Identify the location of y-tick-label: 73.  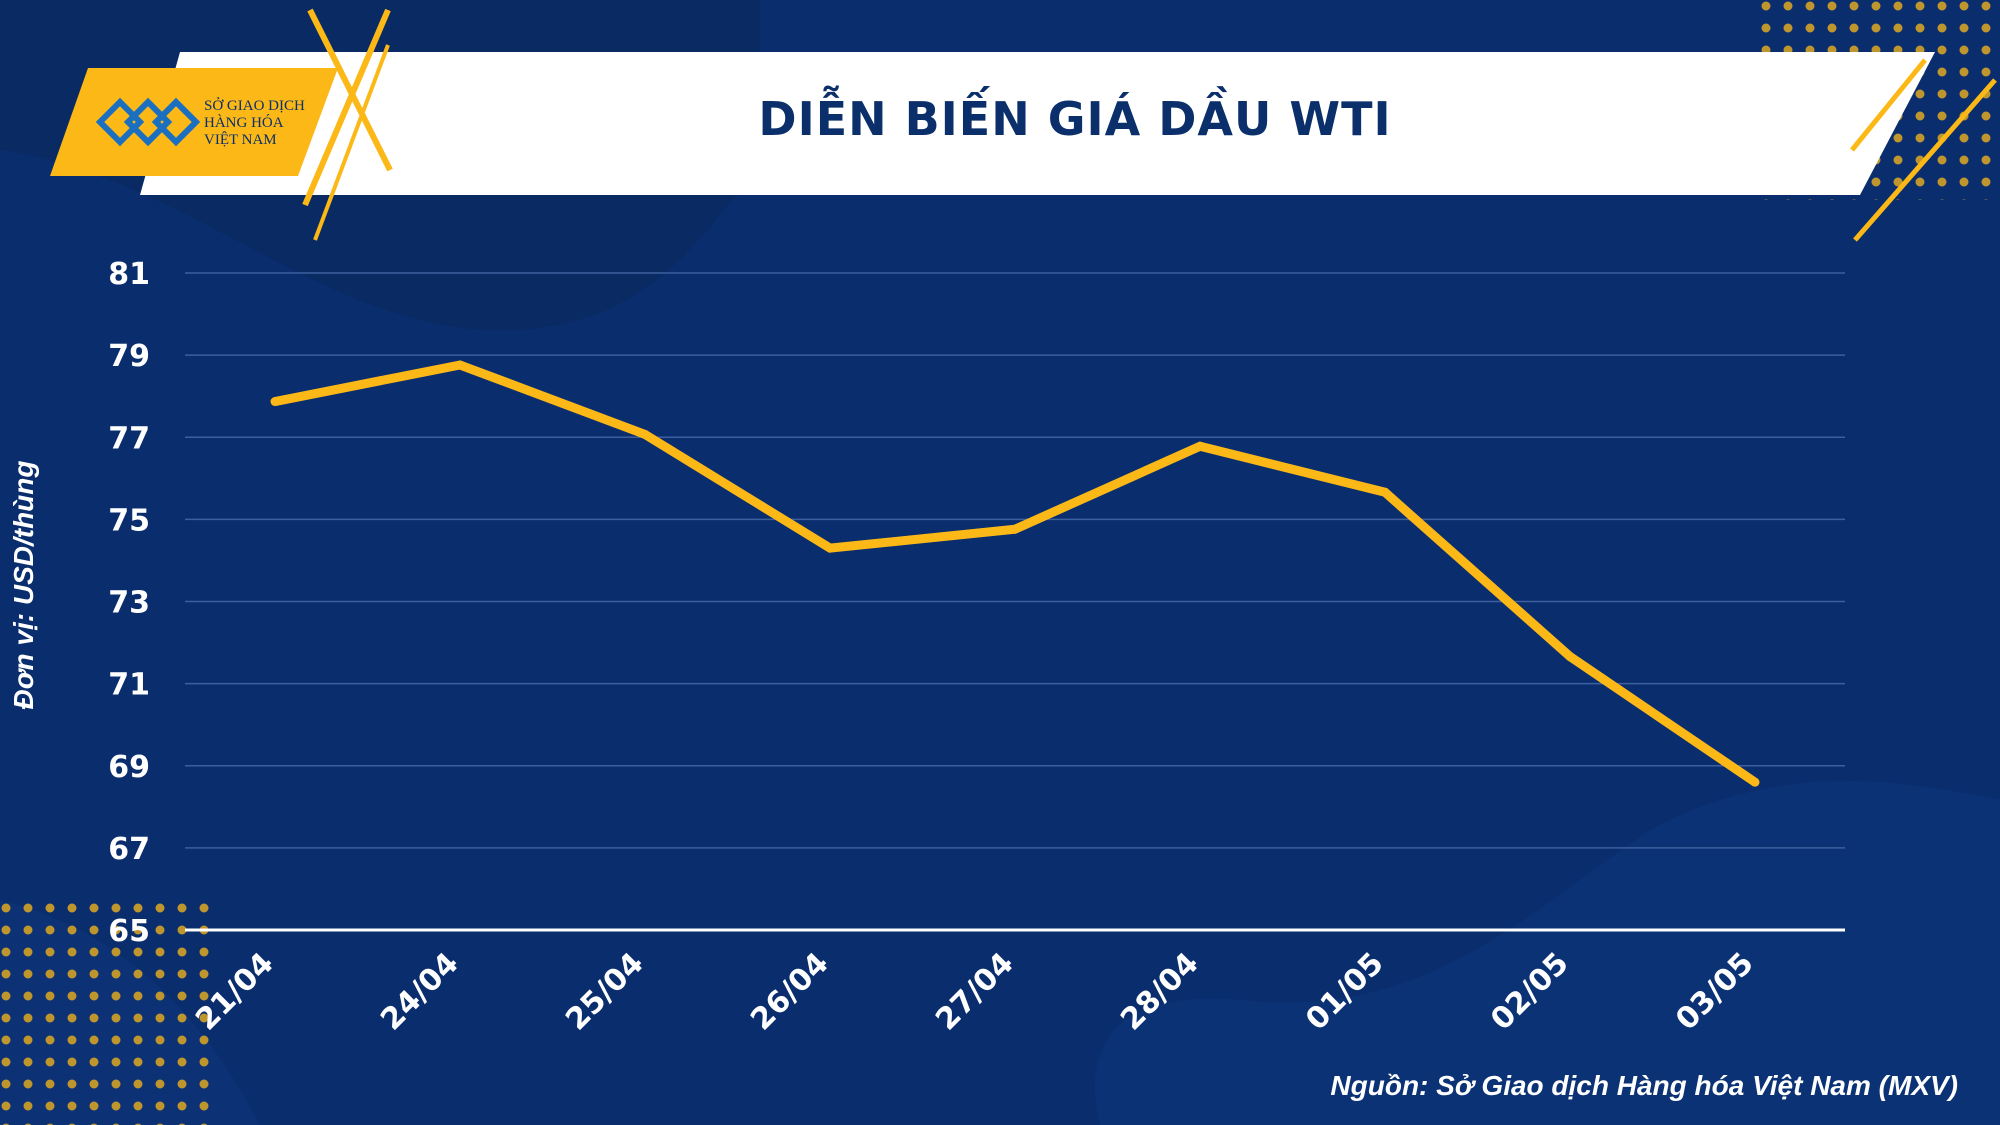
(129, 603).